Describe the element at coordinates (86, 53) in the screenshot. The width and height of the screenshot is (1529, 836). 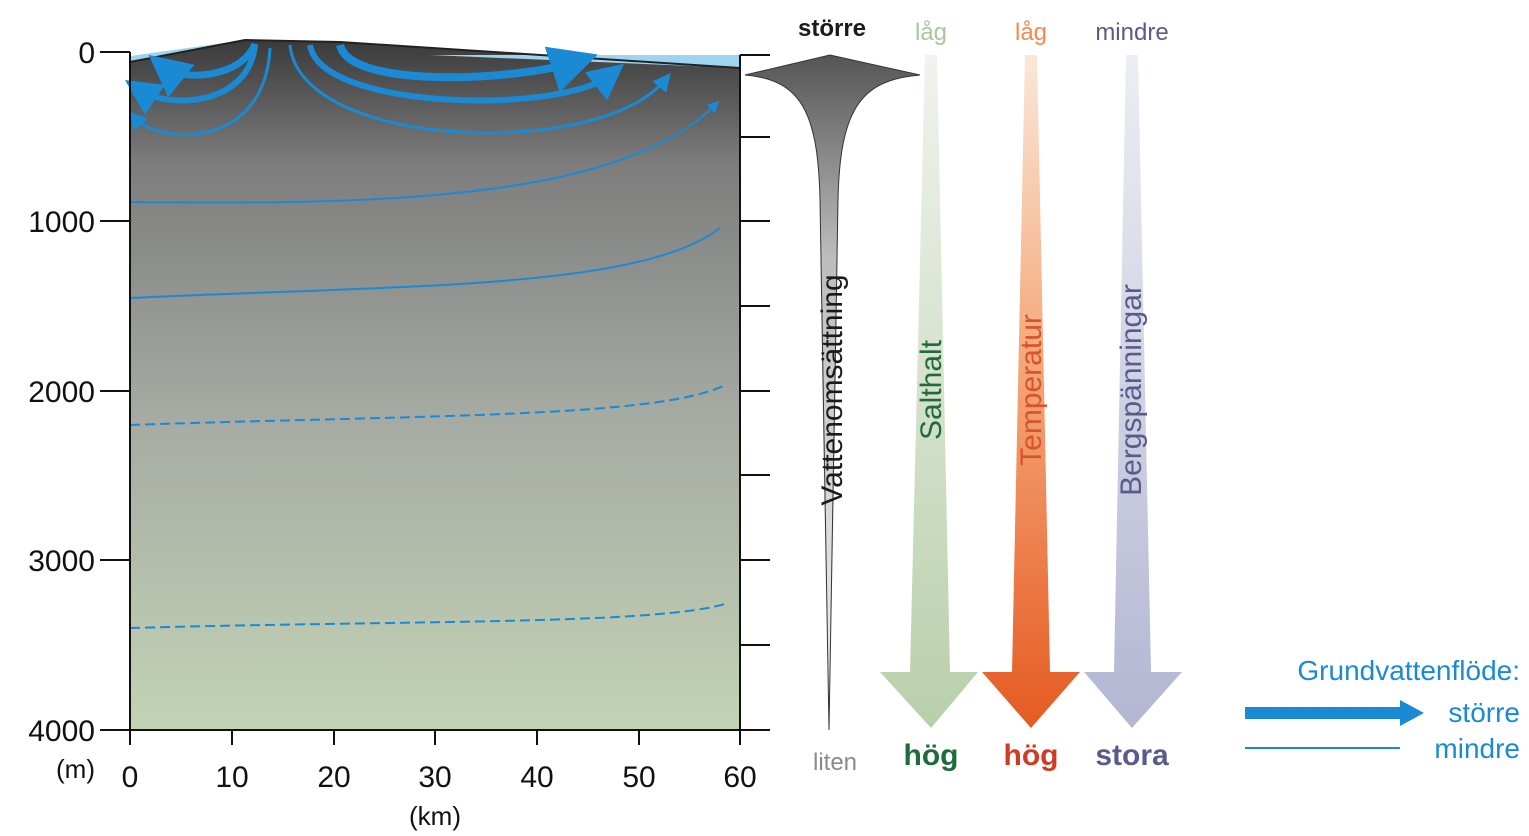
I see `y-tick-label: 0` at that location.